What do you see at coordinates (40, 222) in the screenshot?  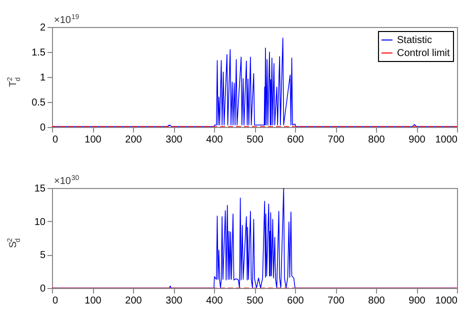 I see `y-tick-label: 10` at bounding box center [40, 222].